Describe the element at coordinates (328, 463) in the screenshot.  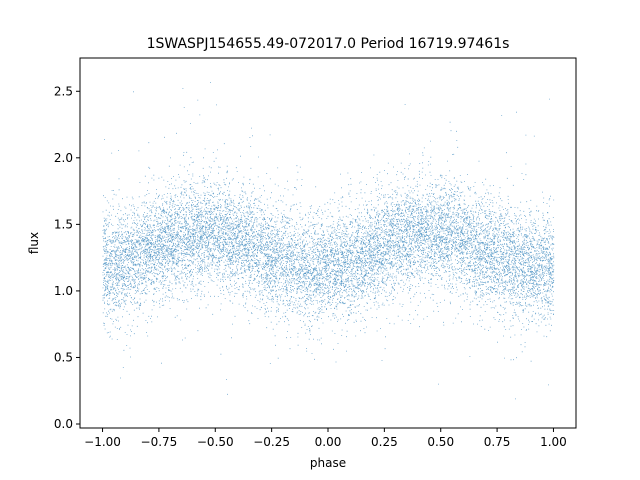
I see `x-axis-label: phase` at that location.